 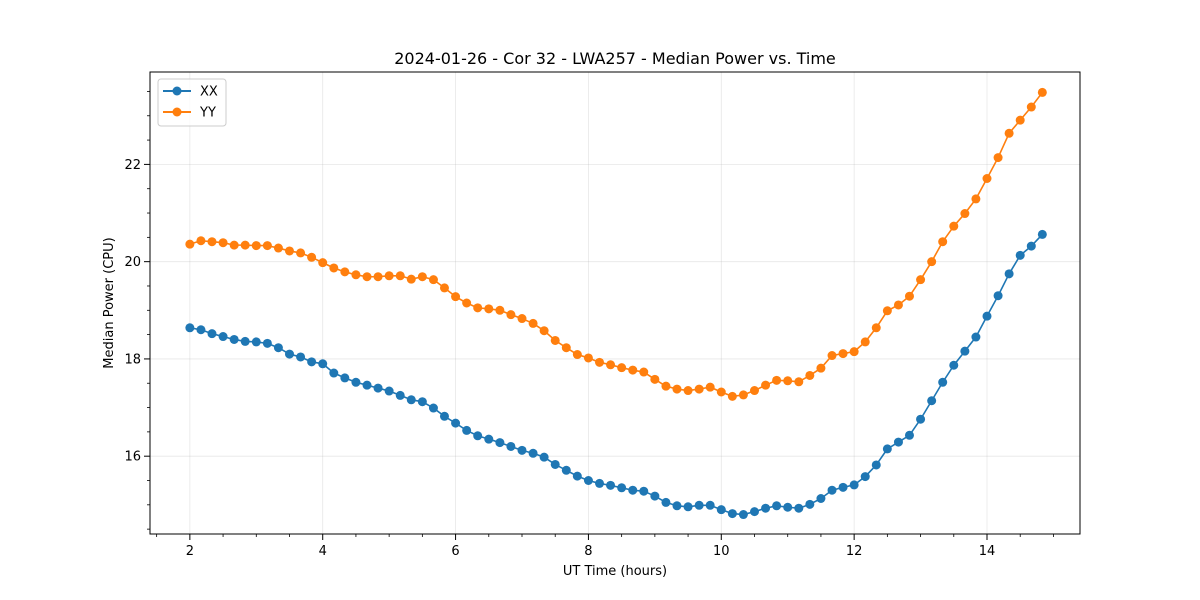 I want to click on legend: XX YY, so click(x=192, y=102).